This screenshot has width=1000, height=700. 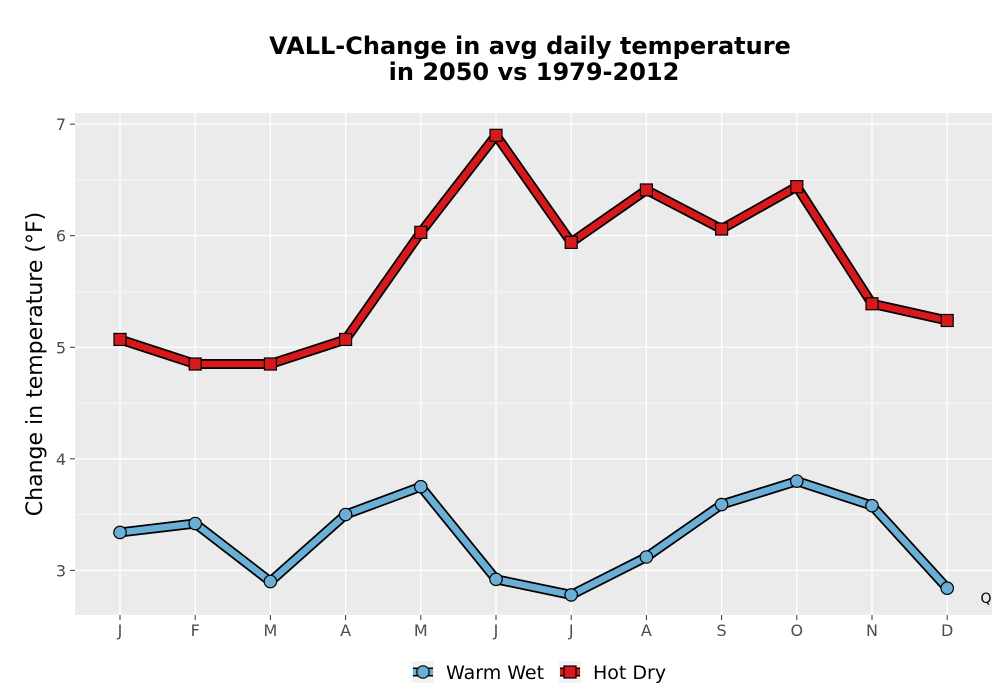 I want to click on chart-title-line2: in 2050 vs 1979-2012, so click(x=534, y=72).